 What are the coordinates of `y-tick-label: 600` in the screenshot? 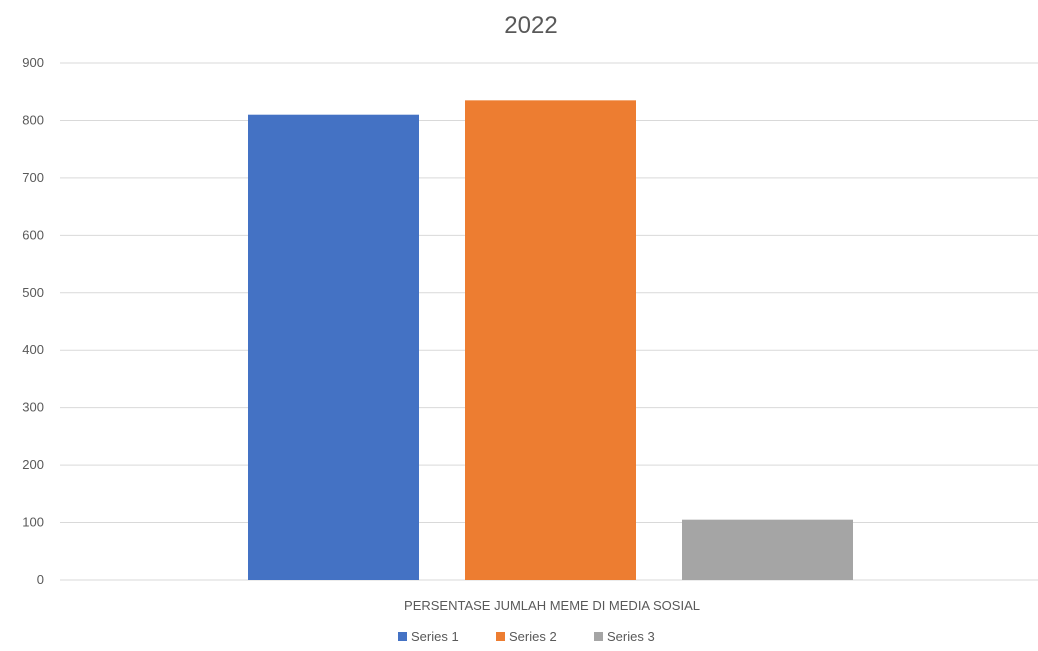 It's located at (33, 234).